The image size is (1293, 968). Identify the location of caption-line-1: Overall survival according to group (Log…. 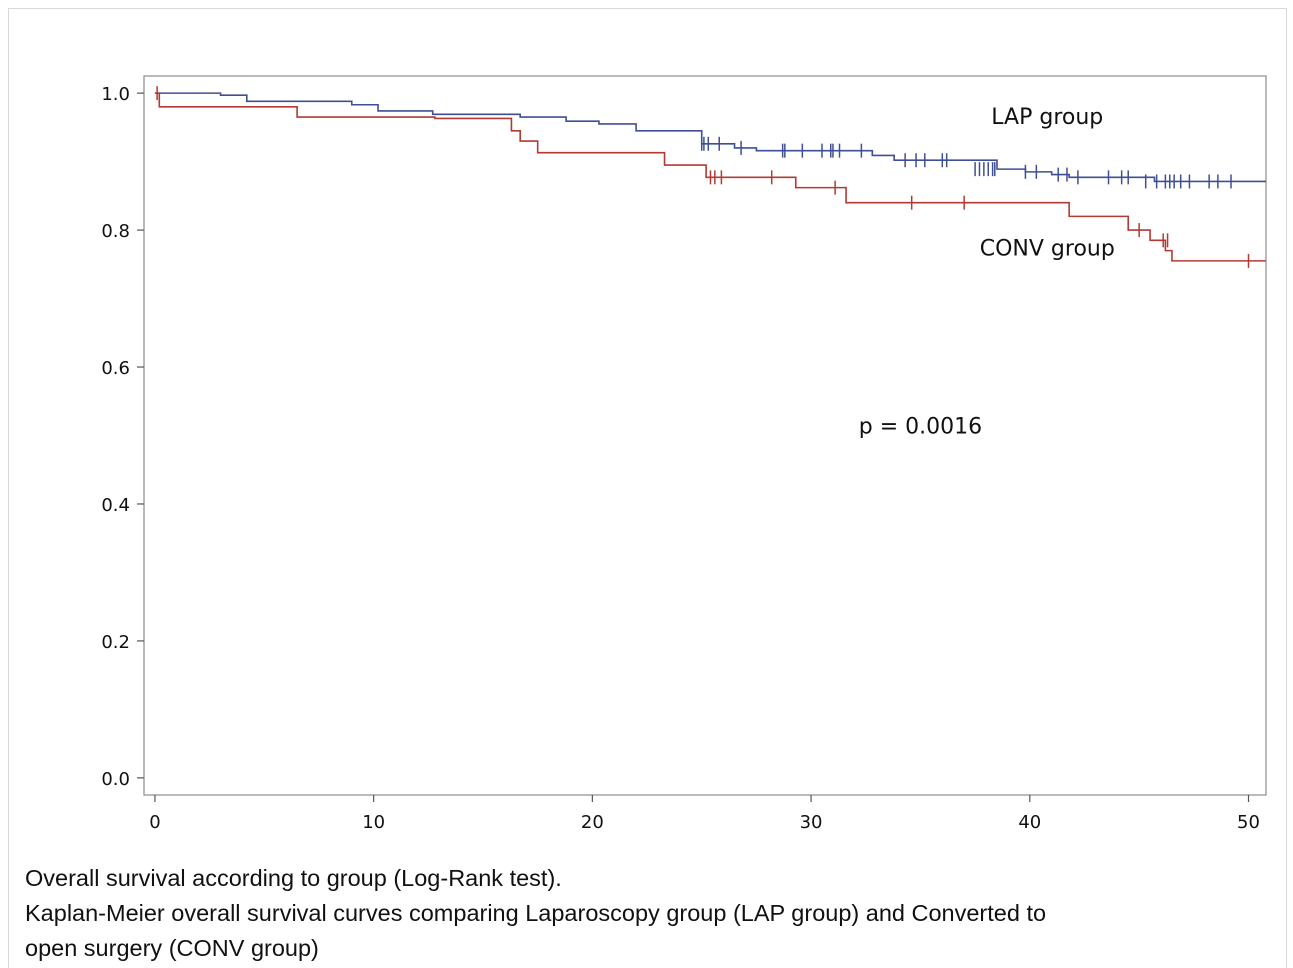
(293, 878).